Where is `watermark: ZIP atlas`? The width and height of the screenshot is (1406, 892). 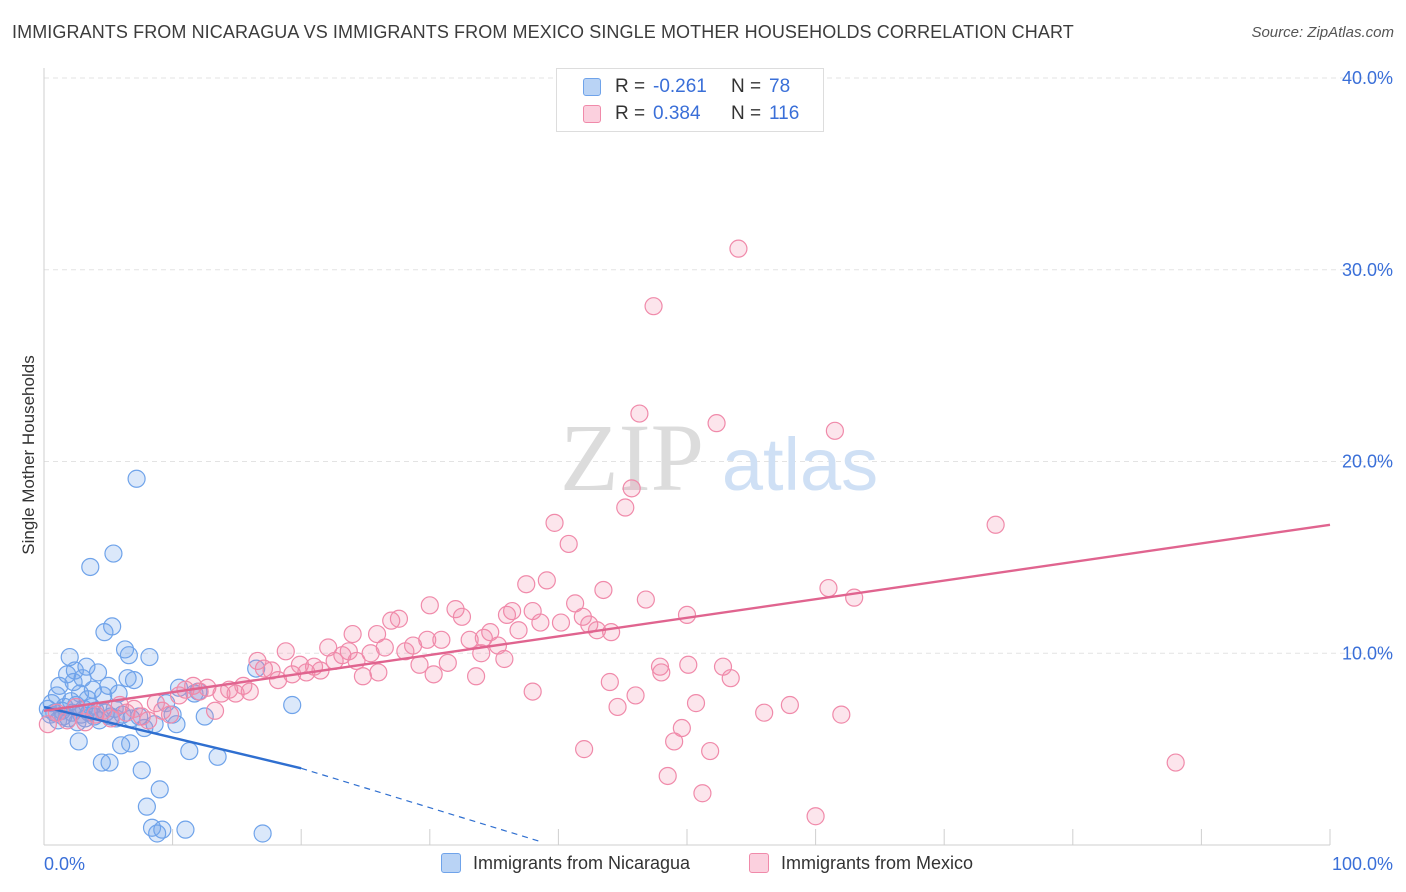 watermark: ZIP atlas is located at coordinates (719, 457).